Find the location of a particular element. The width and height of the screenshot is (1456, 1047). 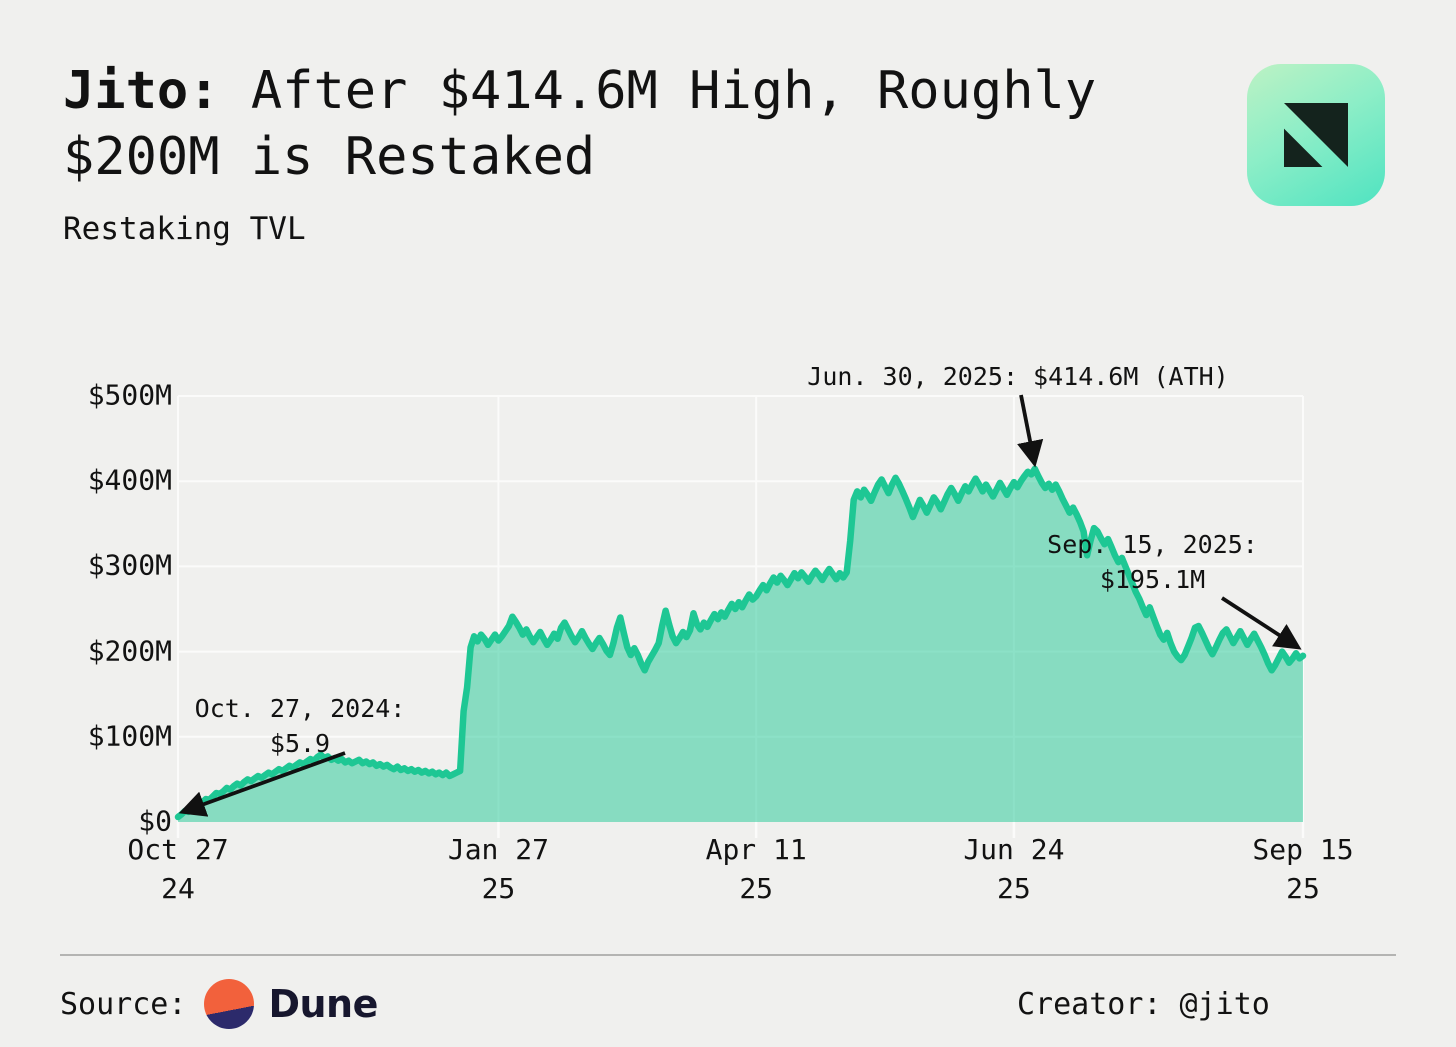

x-axis-label: Sep 15 25 is located at coordinates (1303, 869).